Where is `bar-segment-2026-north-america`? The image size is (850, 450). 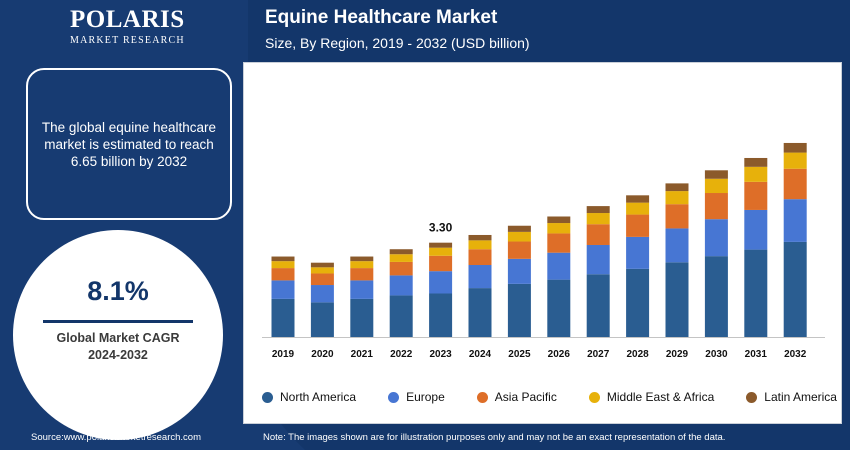
bar-segment-2026-north-america is located at coordinates (559, 308).